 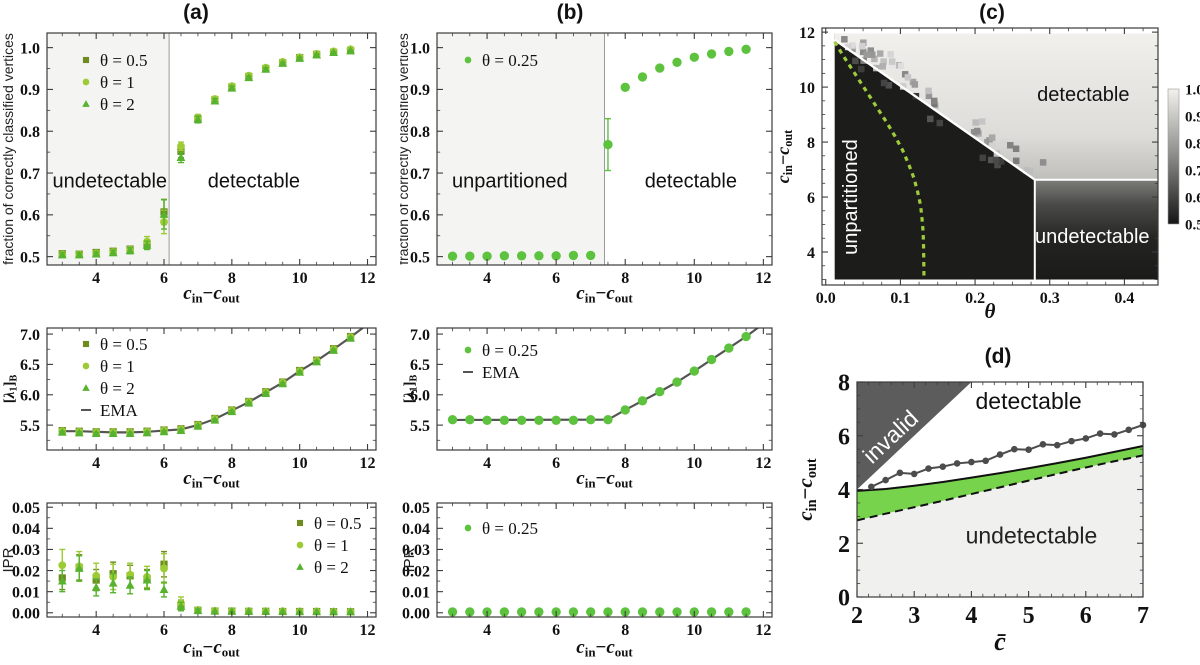 I want to click on colorbar-tick-label: 0.7, so click(x=1192, y=171).